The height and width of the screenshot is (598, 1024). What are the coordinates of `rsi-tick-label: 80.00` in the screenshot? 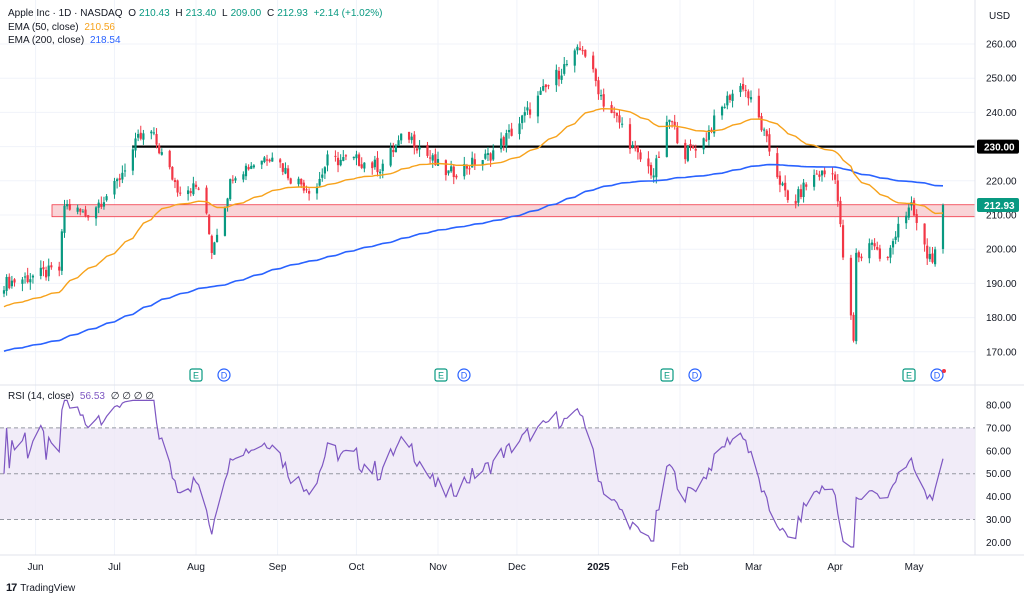 It's located at (998, 406).